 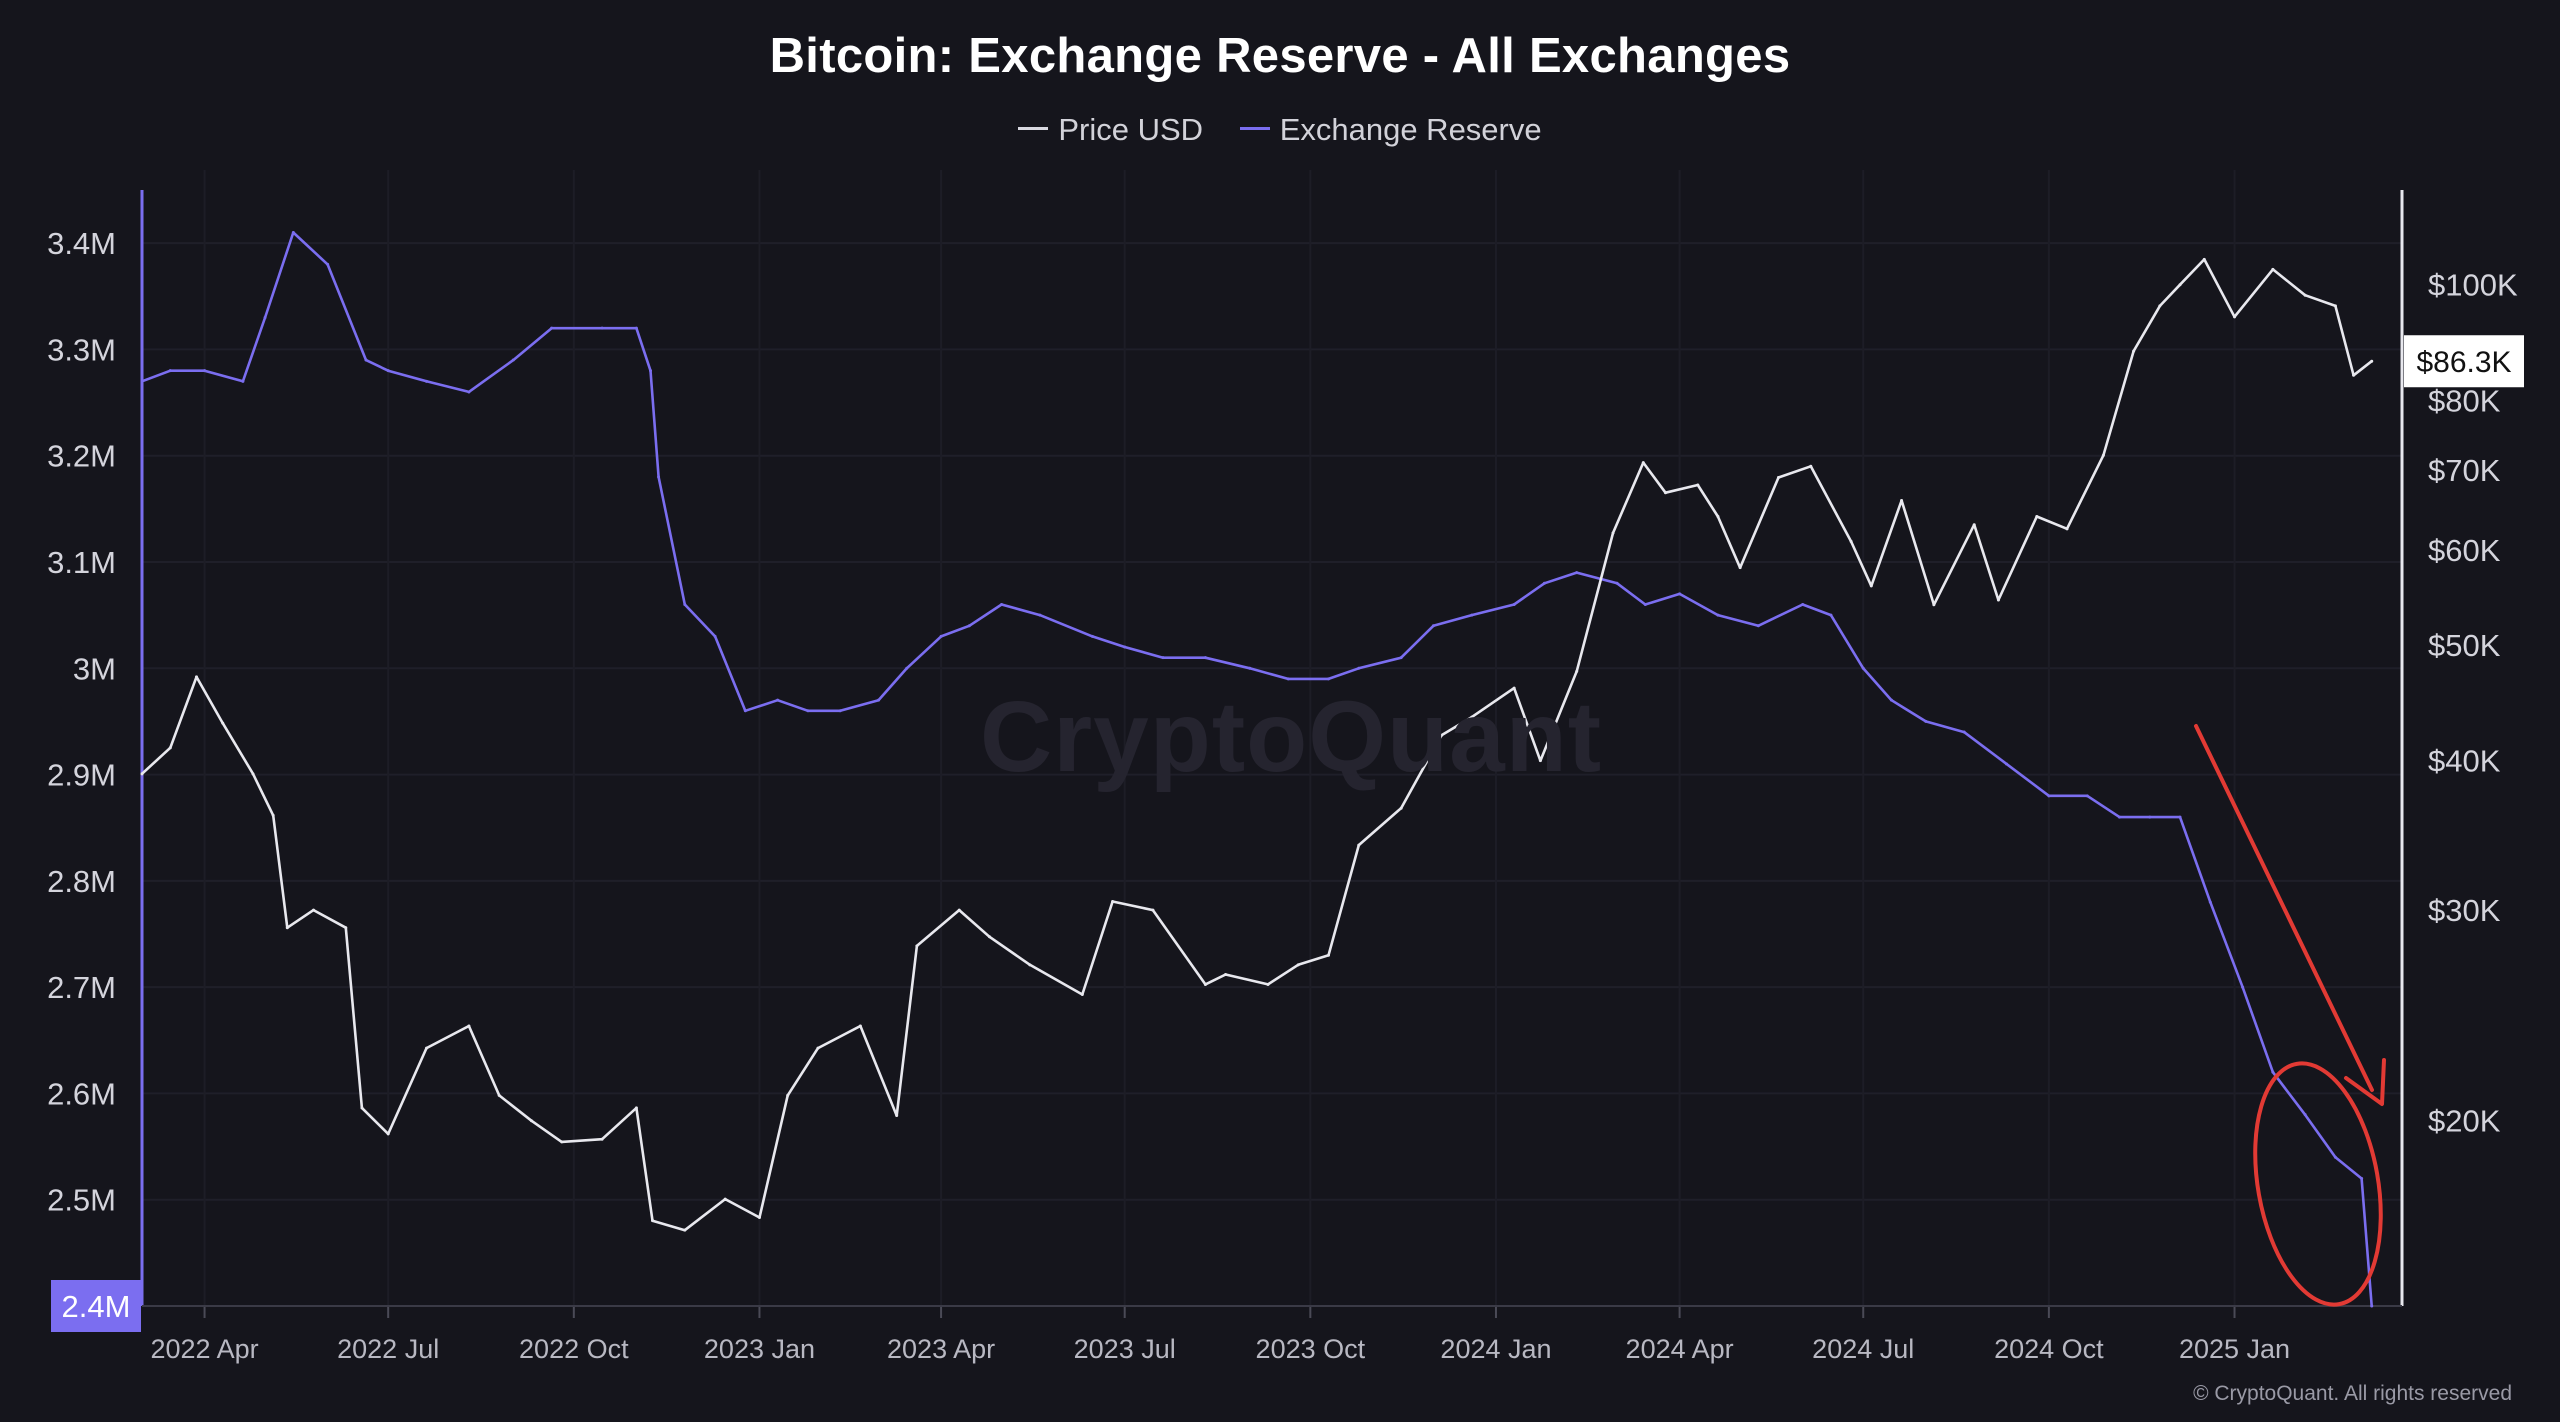 What do you see at coordinates (2352, 1393) in the screenshot?
I see `footer-credit: © CryptoQuant. All rights reserved` at bounding box center [2352, 1393].